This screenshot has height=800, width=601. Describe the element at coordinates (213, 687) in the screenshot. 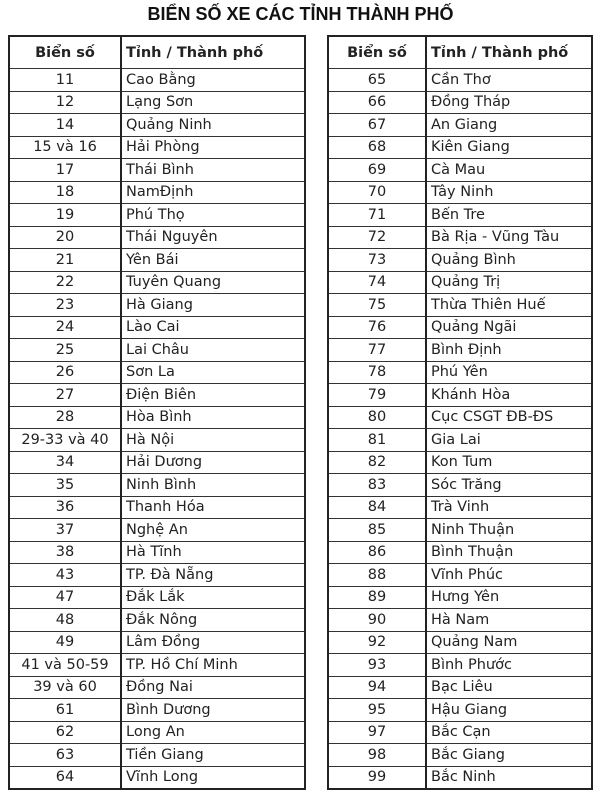

I see `province-cell: Đồng Nai` at that location.